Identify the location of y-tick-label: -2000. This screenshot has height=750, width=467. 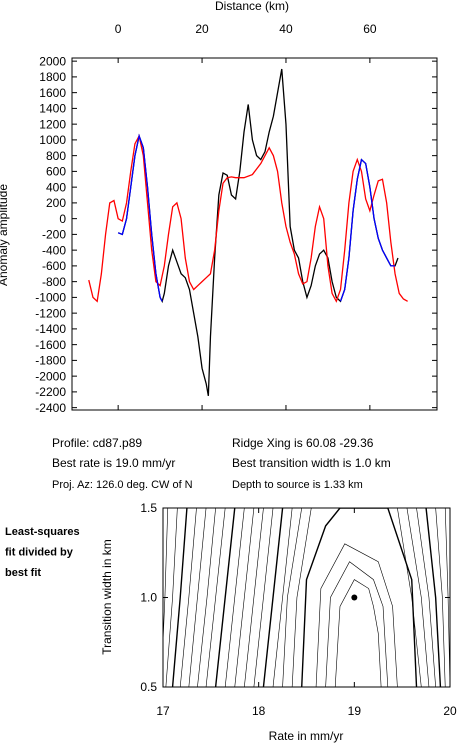
(50, 376).